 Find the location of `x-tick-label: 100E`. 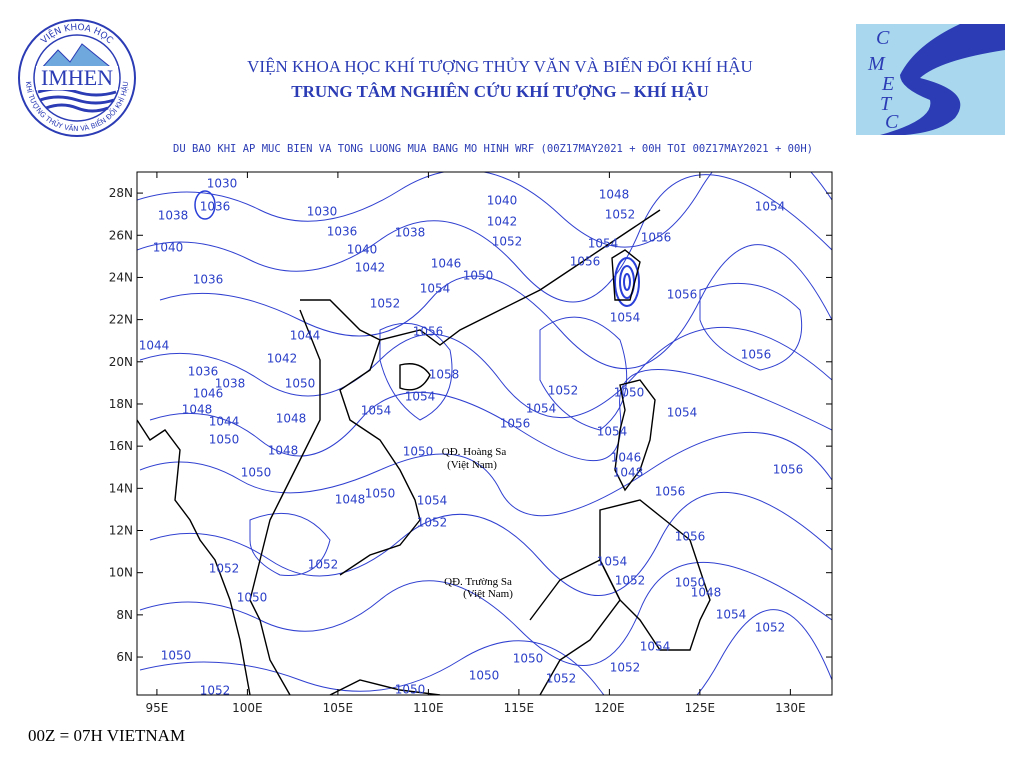

x-tick-label: 100E is located at coordinates (247, 708).